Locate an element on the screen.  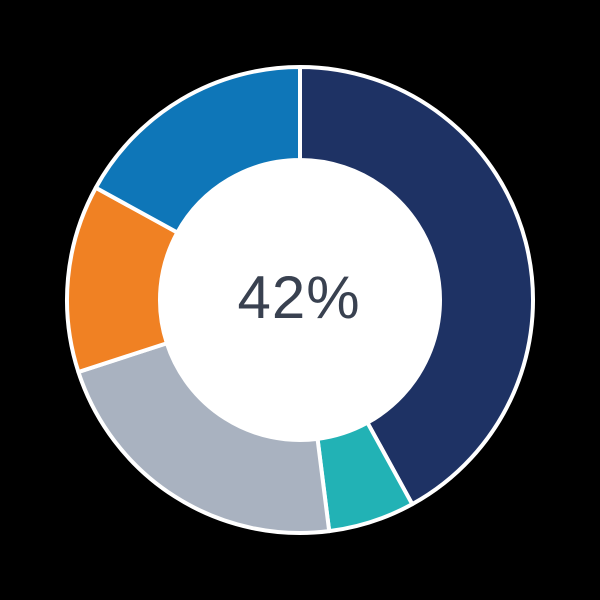
donut-center-label: 42% is located at coordinates (298, 297).